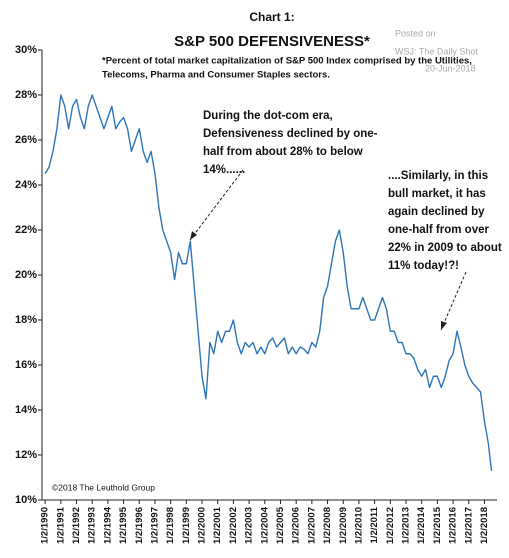 The image size is (509, 558). Describe the element at coordinates (438, 176) in the screenshot. I see `annotation: ....Similarly, in this` at that location.